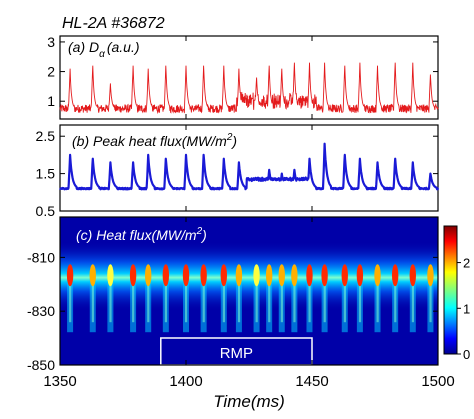 Image resolution: width=474 pixels, height=419 pixels. What do you see at coordinates (229, 137) in the screenshot?
I see `panel-b-label-sup: 2` at bounding box center [229, 137].